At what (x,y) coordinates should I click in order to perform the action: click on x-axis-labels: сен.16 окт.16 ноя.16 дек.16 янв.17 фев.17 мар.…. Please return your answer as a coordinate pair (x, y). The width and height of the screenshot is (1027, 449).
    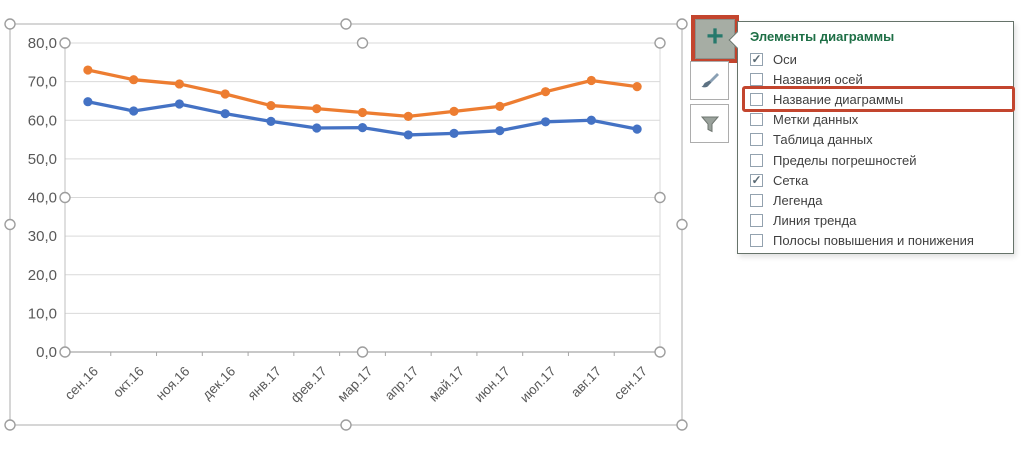
    Looking at the image, I should click on (356, 385).